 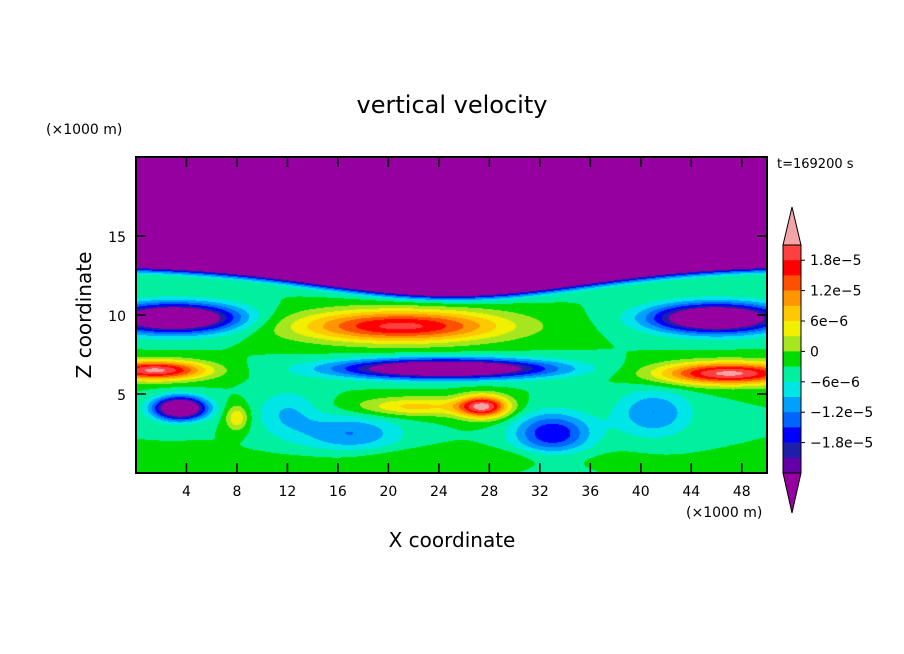 I want to click on x-tick-label: 40, so click(x=641, y=492).